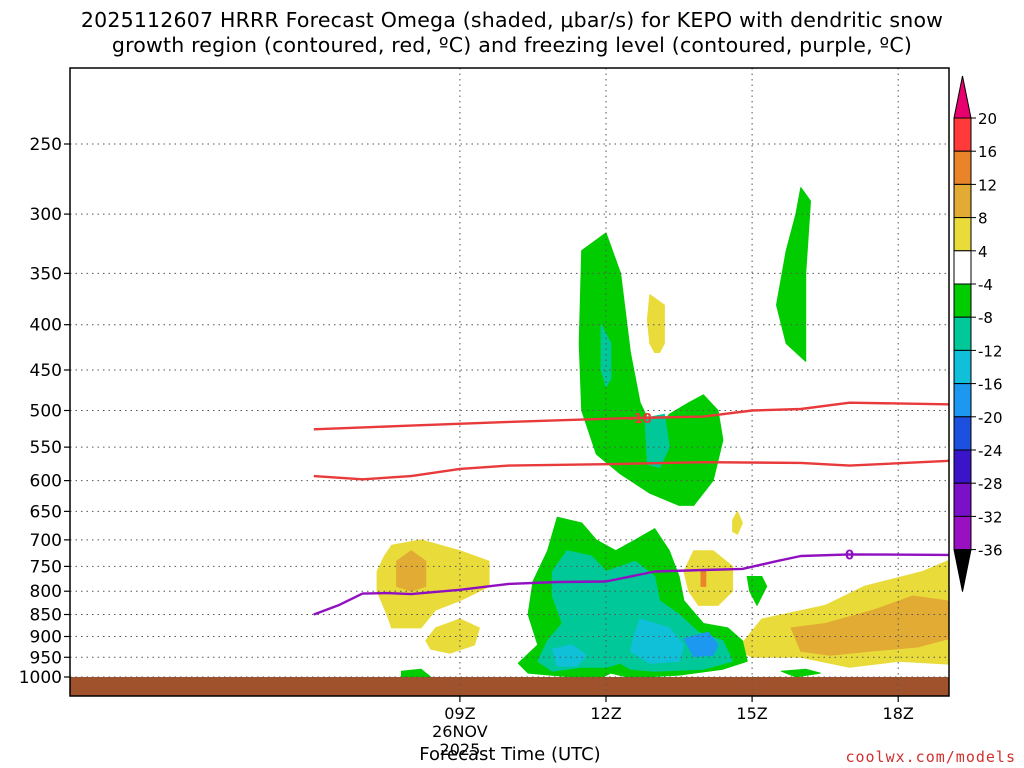 The width and height of the screenshot is (1024, 768). What do you see at coordinates (460, 749) in the screenshot?
I see `x-tick-year: 2025` at bounding box center [460, 749].